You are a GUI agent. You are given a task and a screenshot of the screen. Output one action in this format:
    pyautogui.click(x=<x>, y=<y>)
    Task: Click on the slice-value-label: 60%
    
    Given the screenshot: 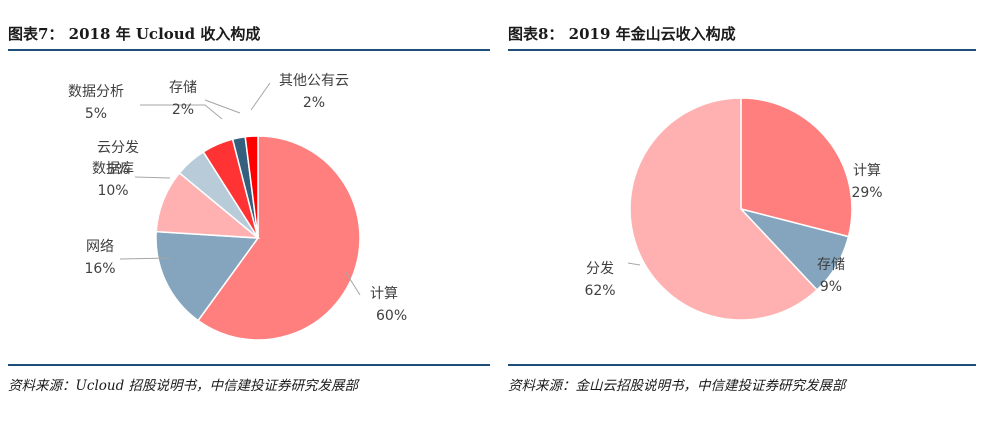 What is the action you would take?
    pyautogui.click(x=391, y=316)
    